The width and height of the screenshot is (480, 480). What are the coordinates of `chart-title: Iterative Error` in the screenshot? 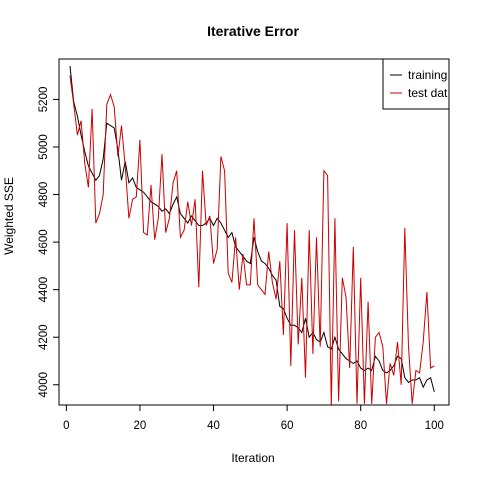 It's located at (253, 31).